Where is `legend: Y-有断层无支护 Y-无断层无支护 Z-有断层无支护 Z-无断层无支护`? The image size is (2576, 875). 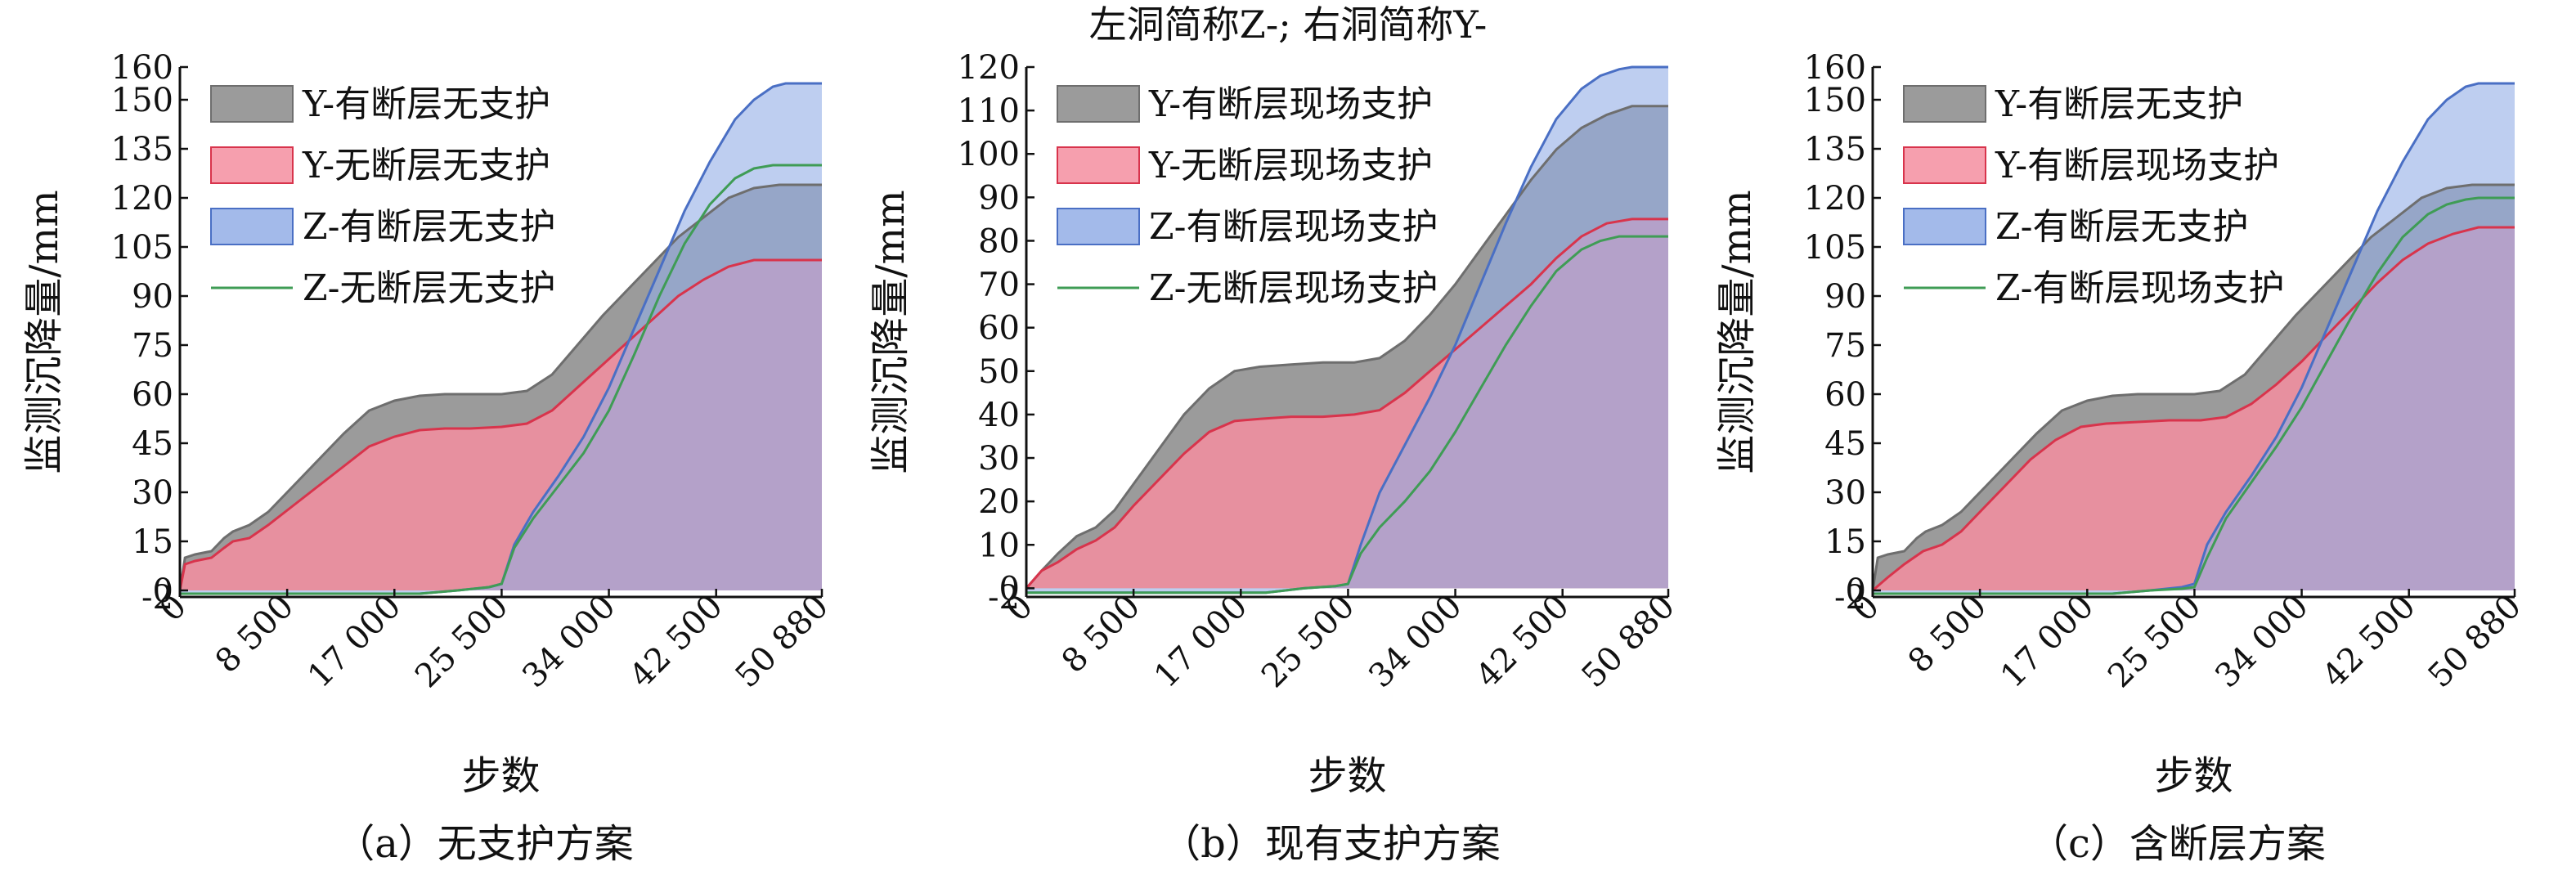 legend: Y-有断层无支护 Y-无断层无支护 Z-有断层无支护 Z-无断层无支护 is located at coordinates (382, 196).